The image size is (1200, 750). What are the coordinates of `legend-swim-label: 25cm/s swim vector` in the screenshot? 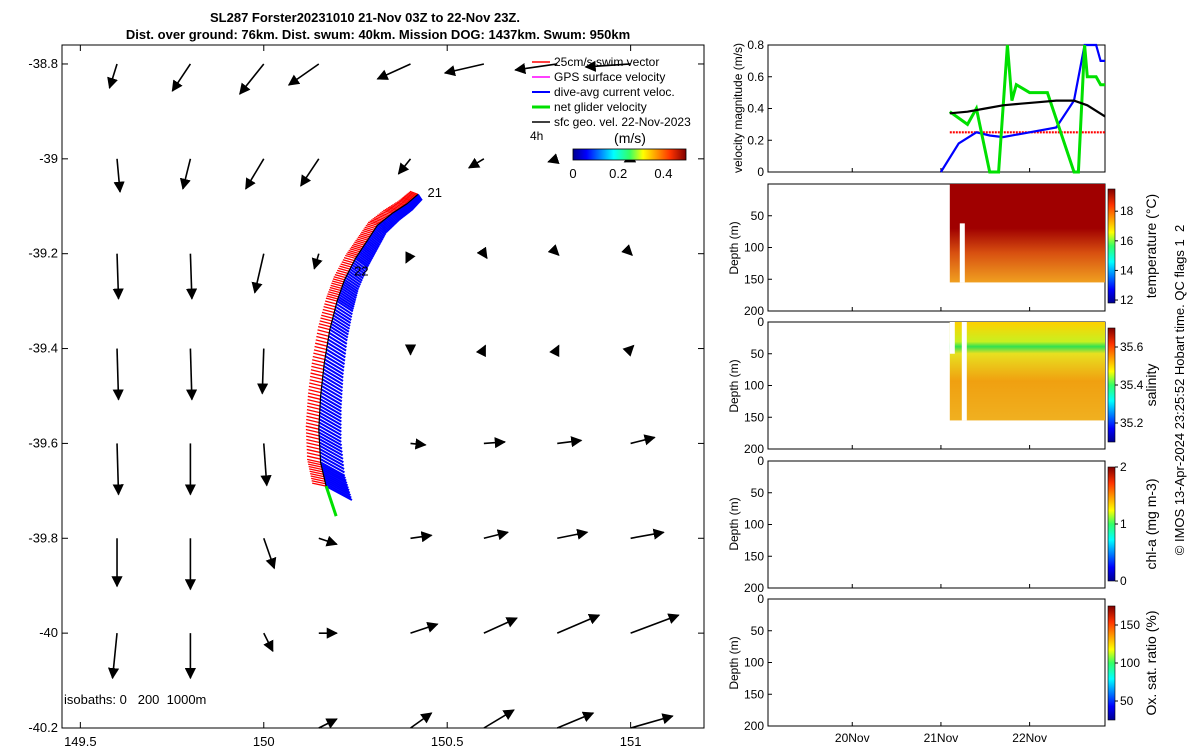 It's located at (606, 62).